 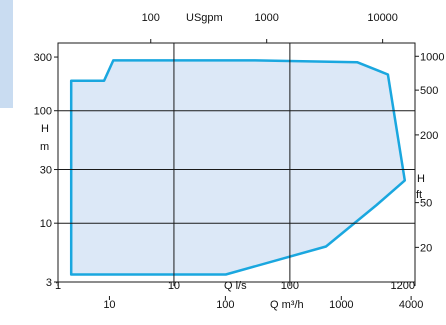 What do you see at coordinates (44, 147) in the screenshot?
I see `y-left-axis-label-unit: m` at bounding box center [44, 147].